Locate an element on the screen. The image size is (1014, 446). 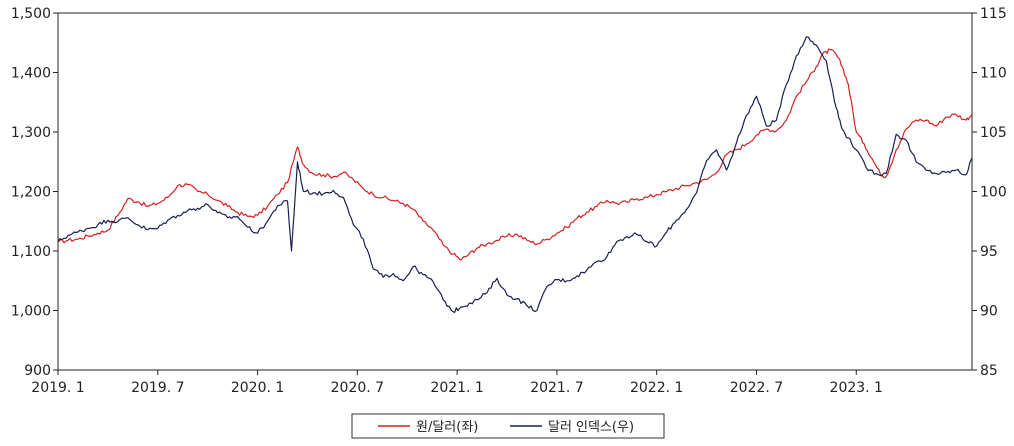
y-left-tick-label: 1,100 is located at coordinates (31, 252).